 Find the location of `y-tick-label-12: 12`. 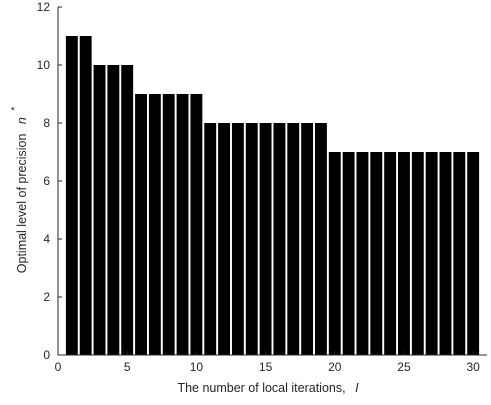

y-tick-label-12: 12 is located at coordinates (44, 7).